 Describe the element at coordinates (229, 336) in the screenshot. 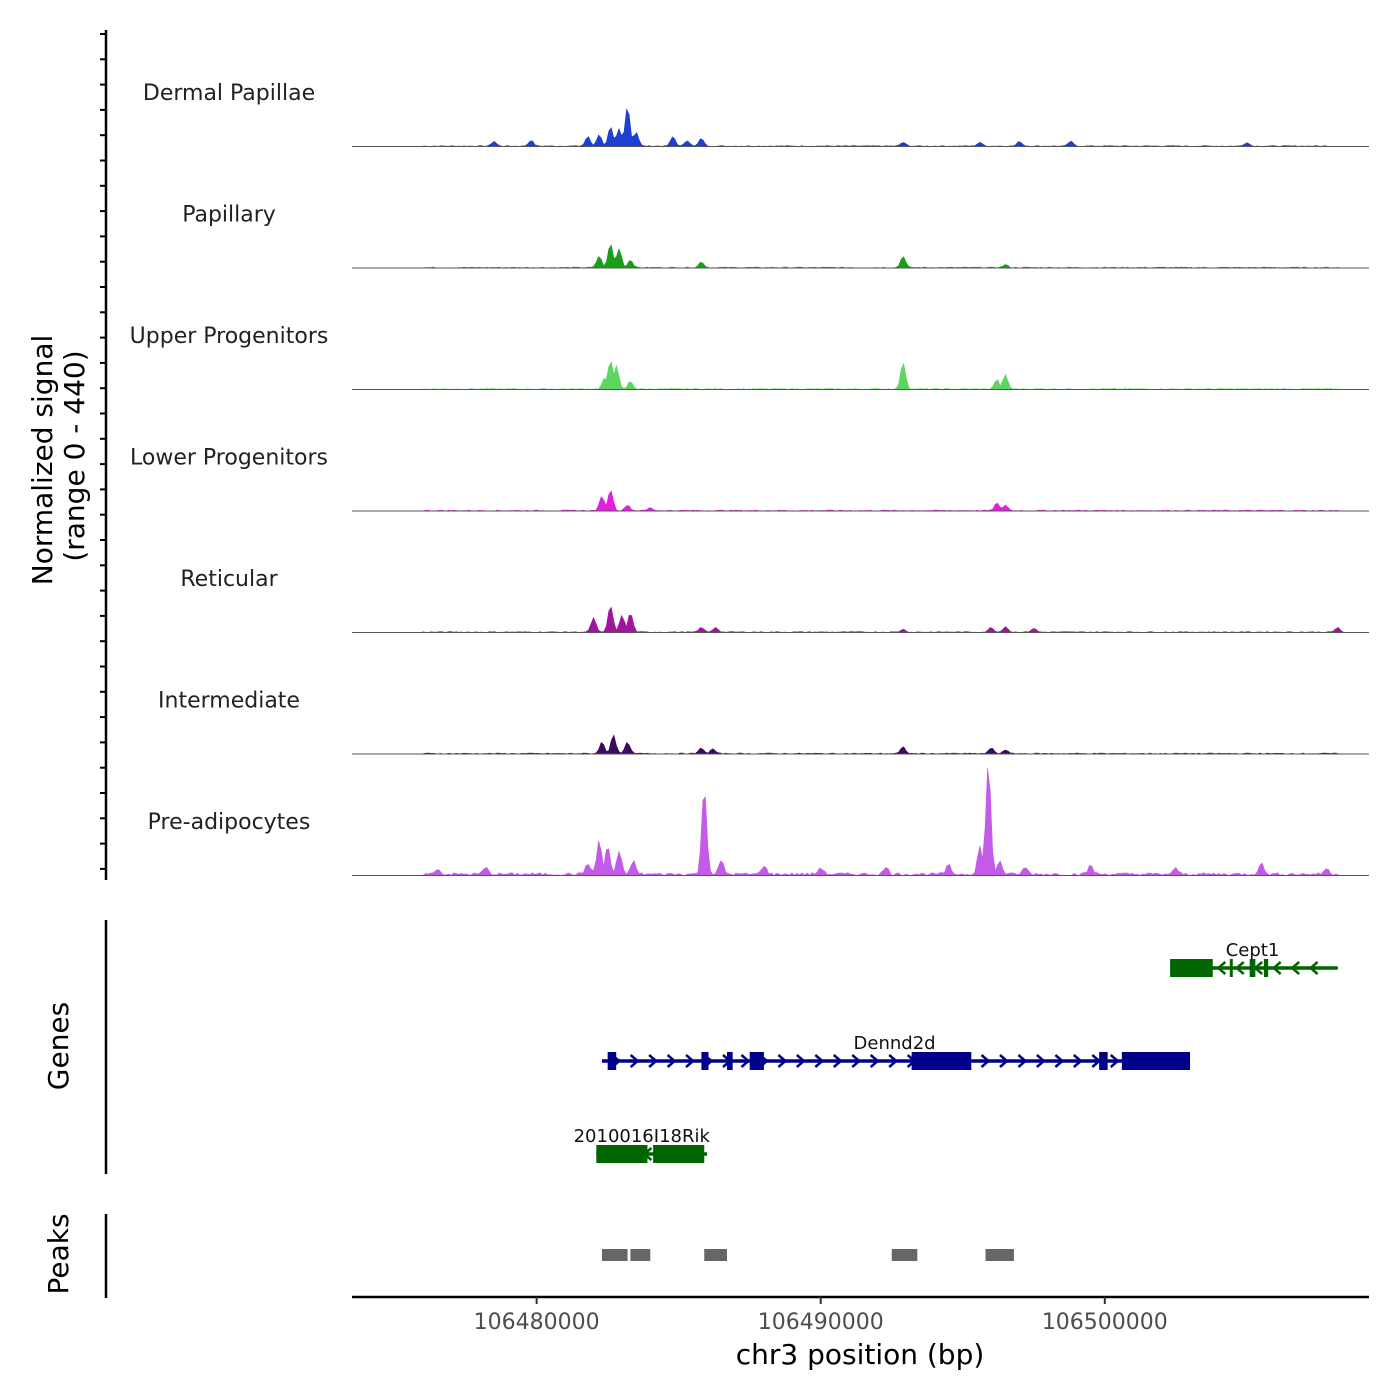

I see `track-label: Upper Progenitors` at that location.